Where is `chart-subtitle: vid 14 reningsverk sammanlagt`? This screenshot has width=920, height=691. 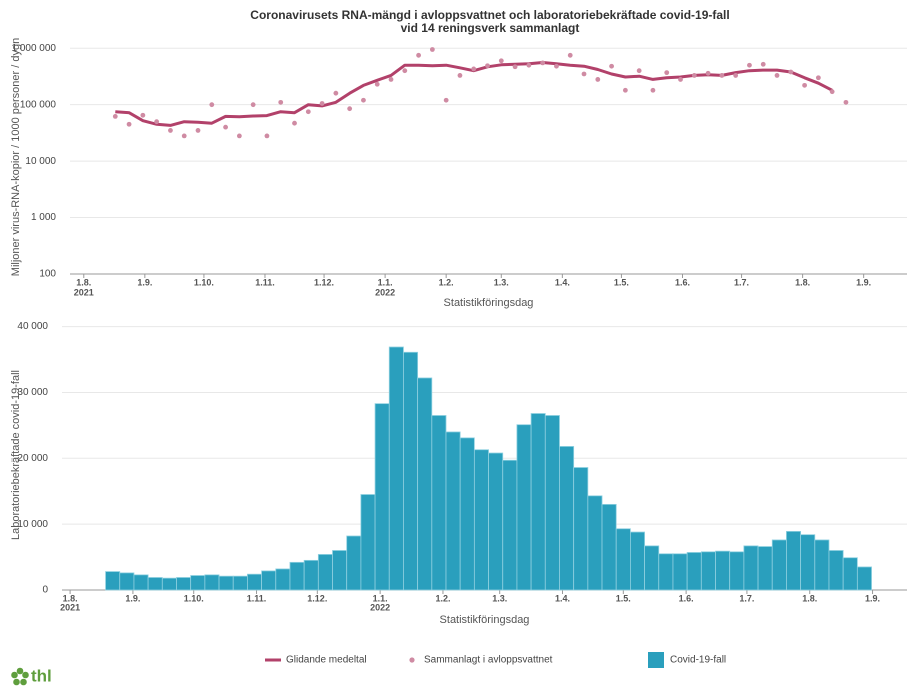 chart-subtitle: vid 14 reningsverk sammanlagt is located at coordinates (490, 28).